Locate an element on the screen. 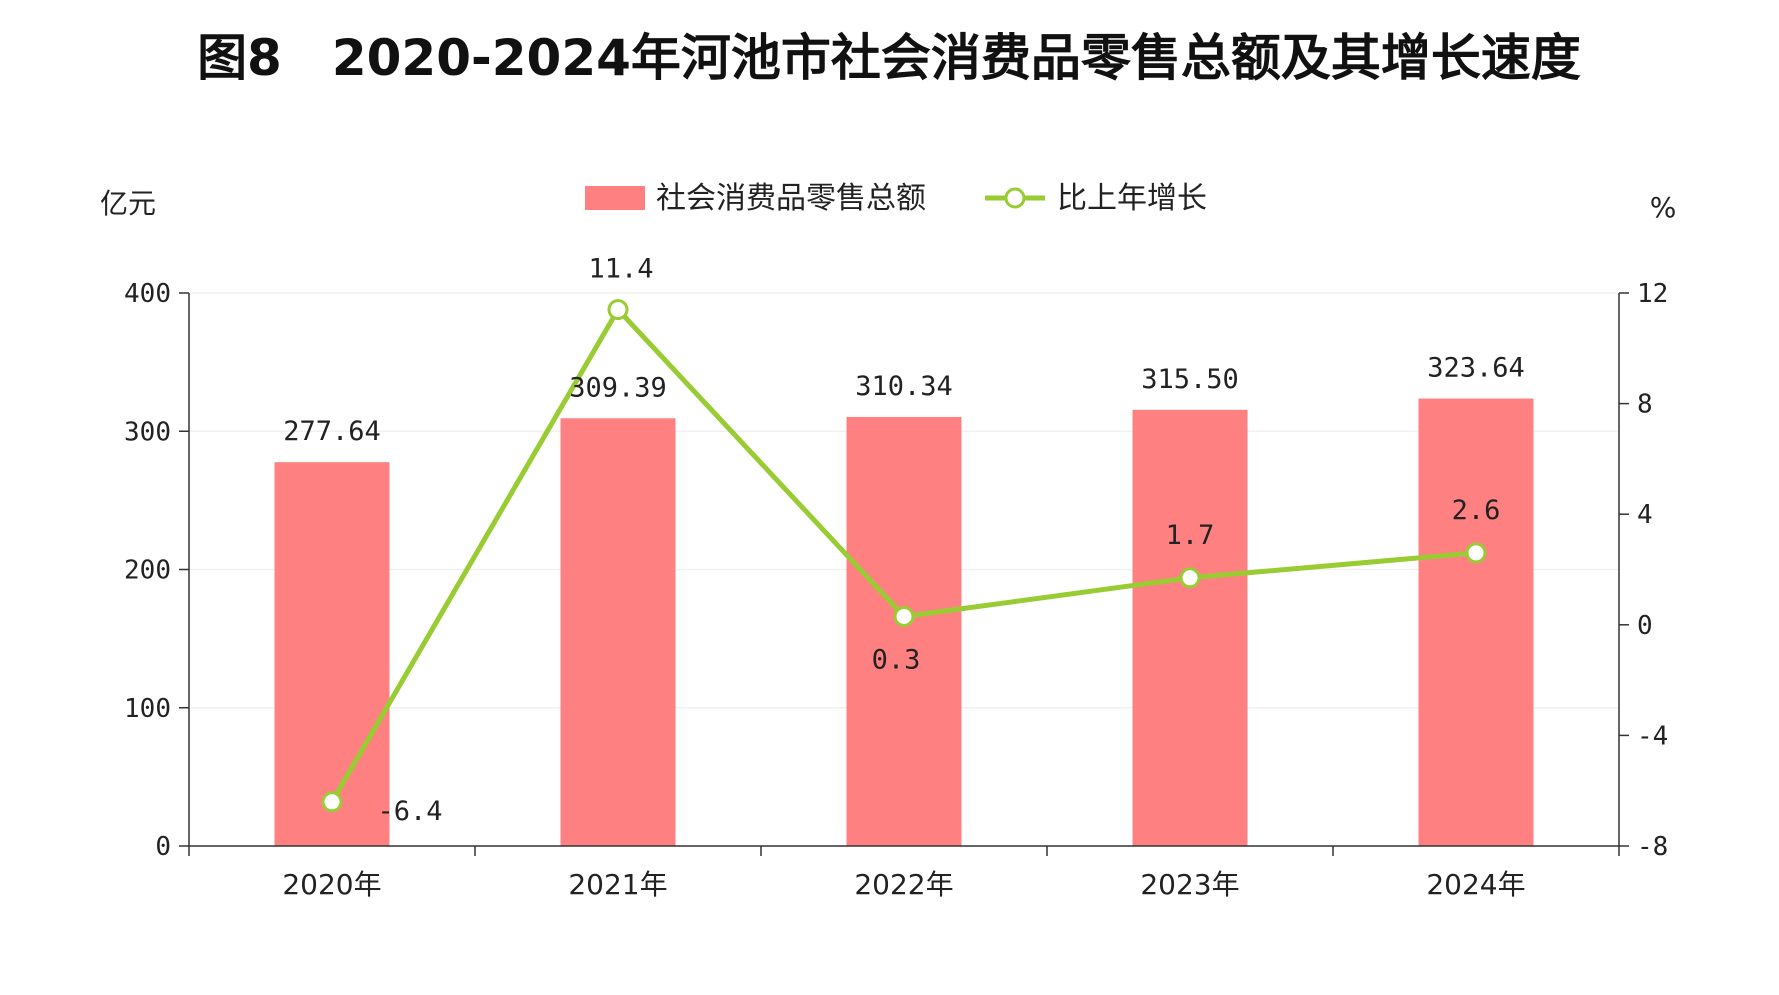  left-tick-label: 0 is located at coordinates (163, 847).